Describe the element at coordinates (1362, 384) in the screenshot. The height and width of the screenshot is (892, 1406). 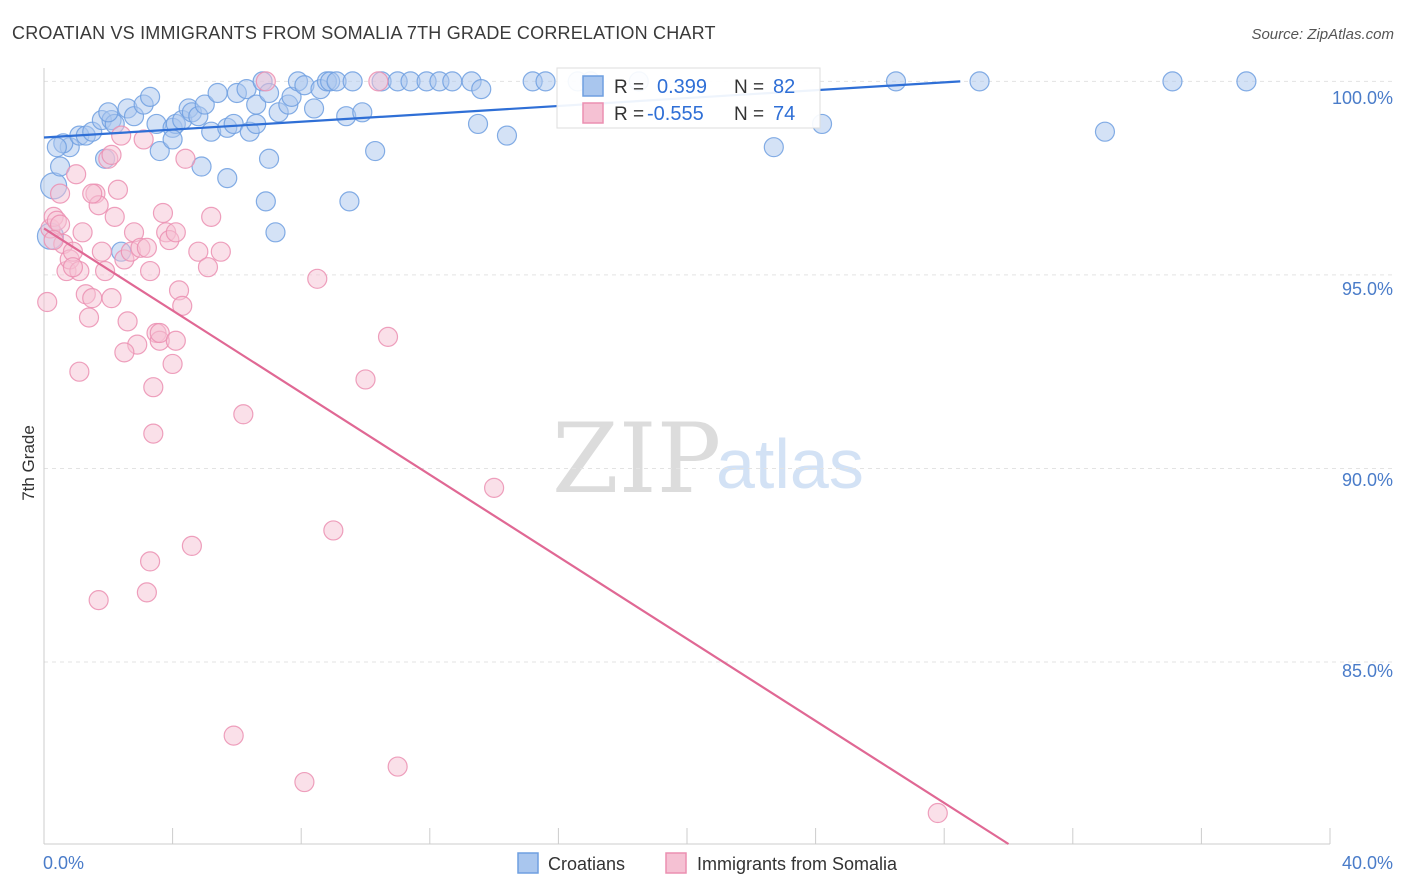
I see `y-tick-labels: 100.0% 95.0% 90.0% 85.0%` at that location.